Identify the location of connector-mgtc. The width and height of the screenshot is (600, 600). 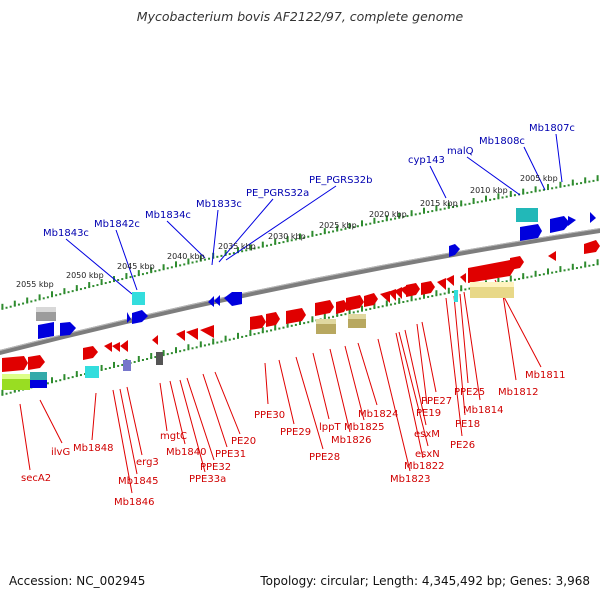
(163, 407).